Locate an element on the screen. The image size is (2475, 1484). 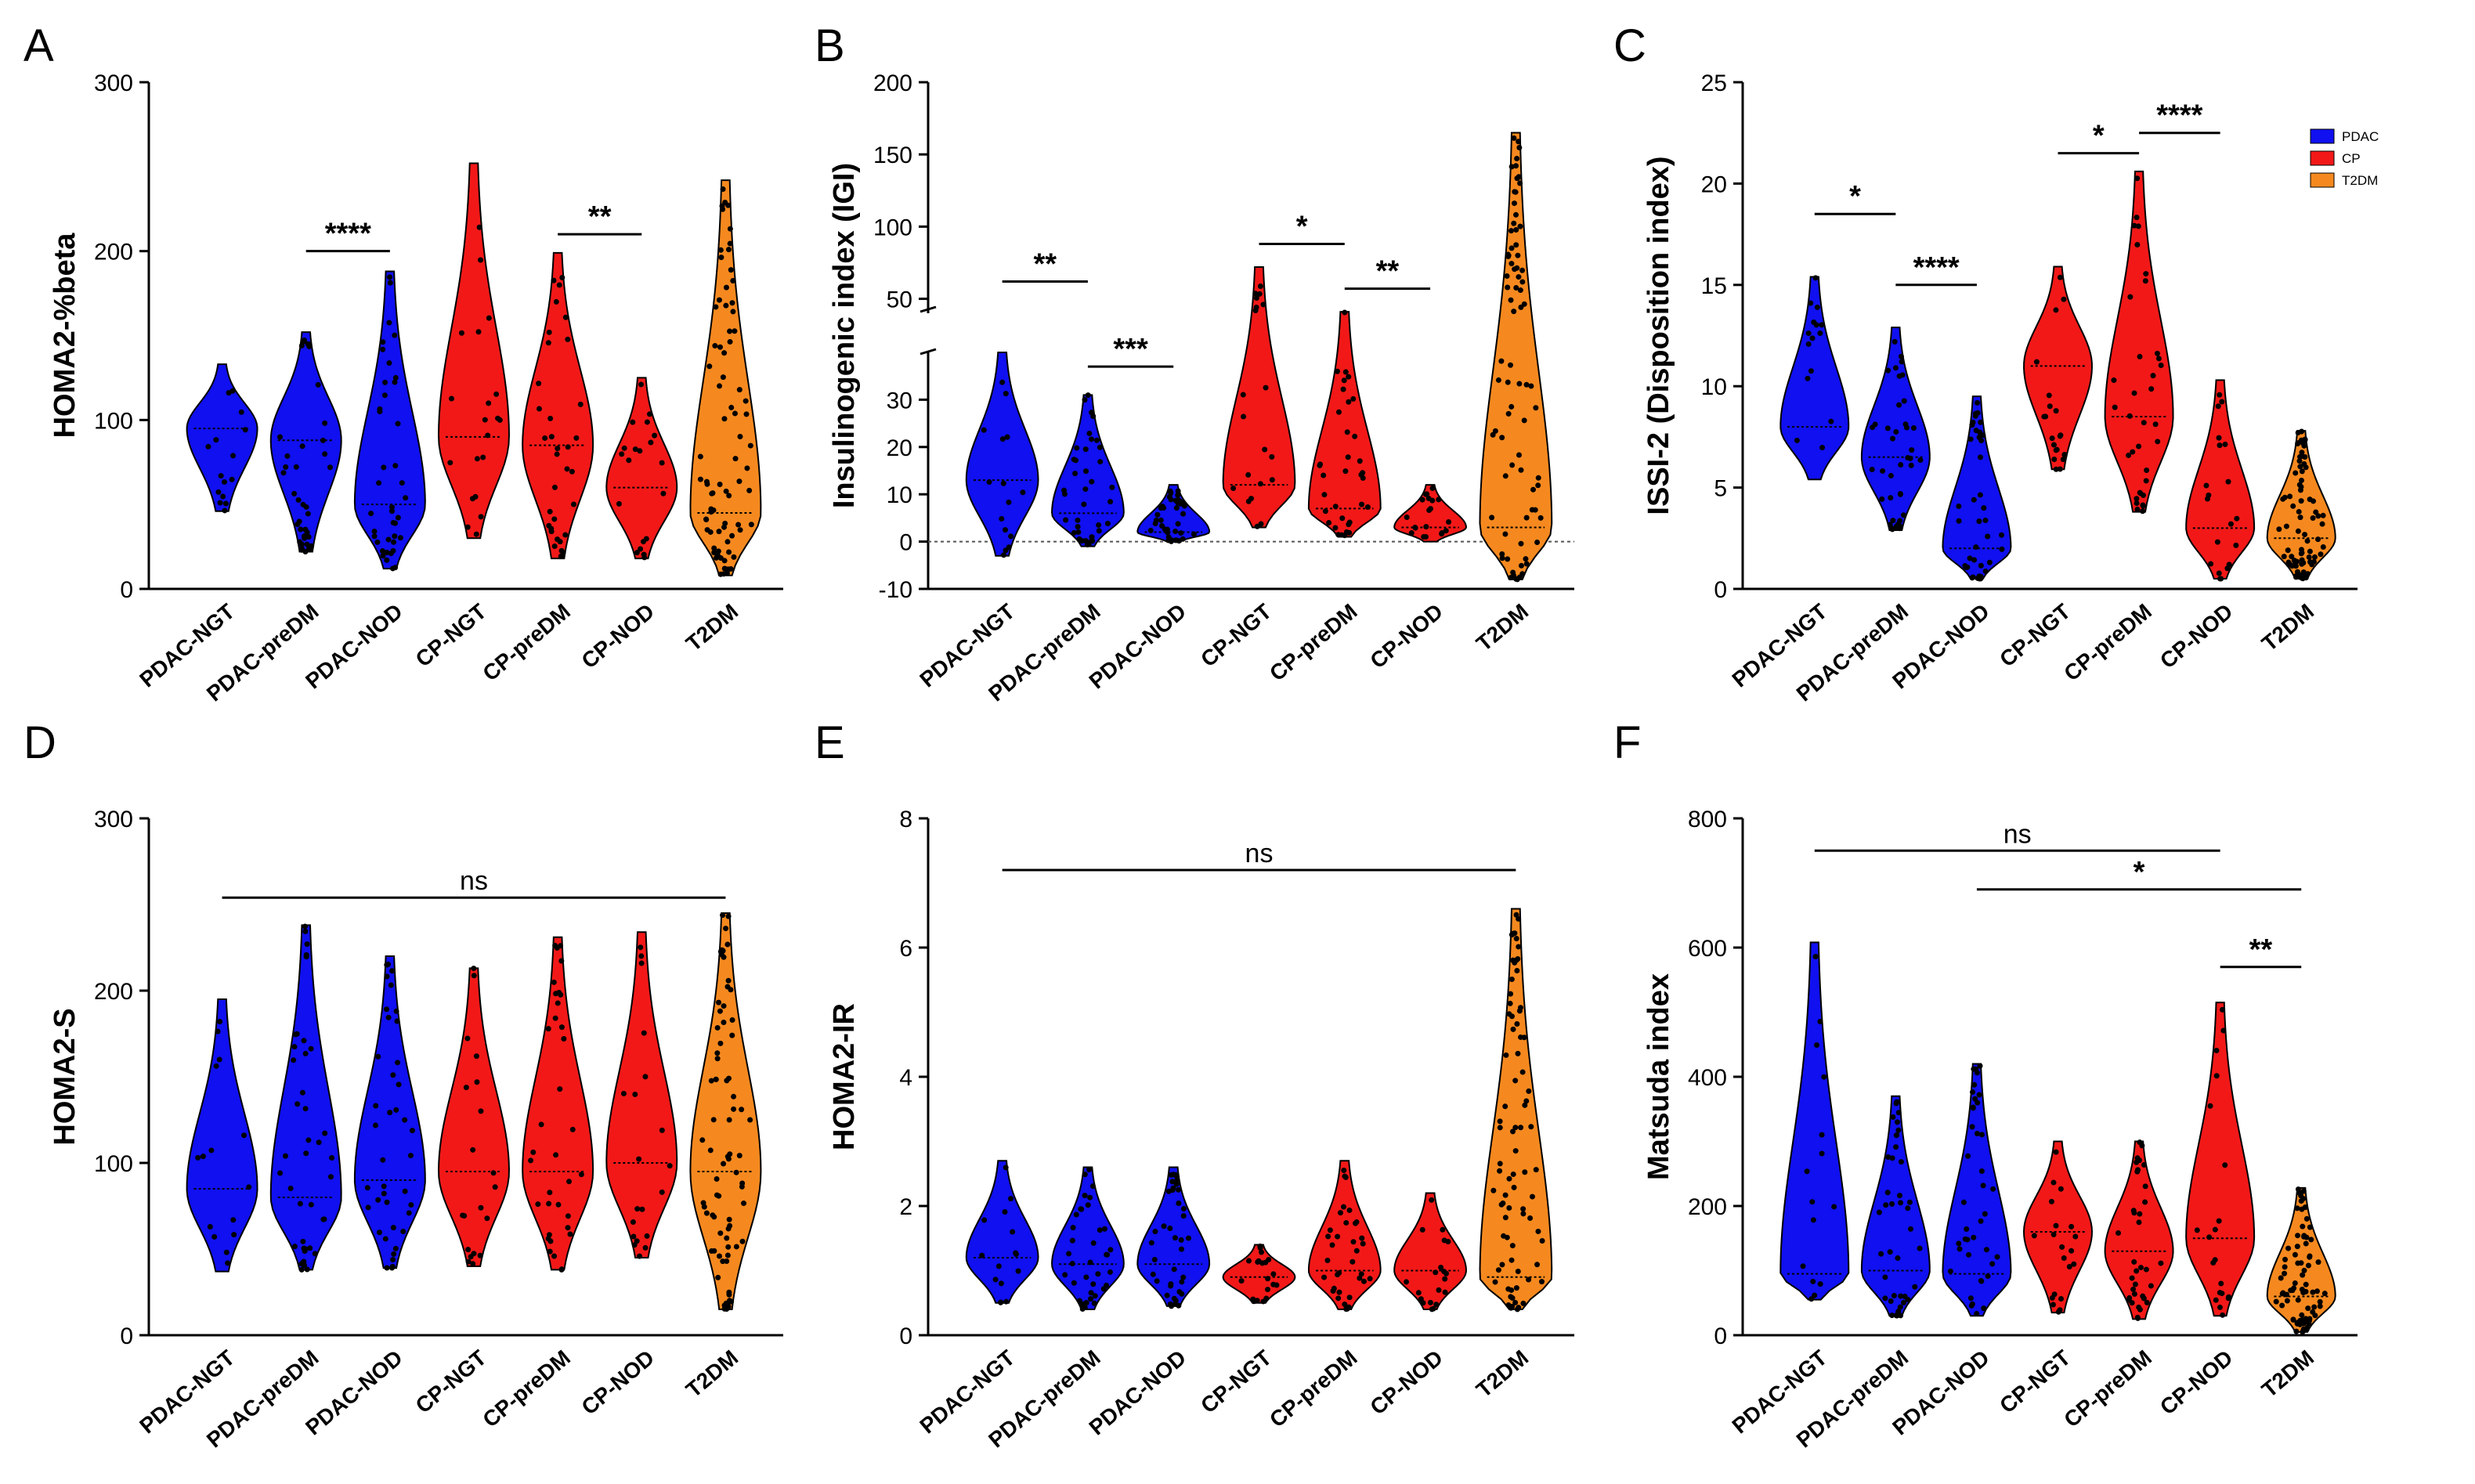
x-tick-label: CP-preDM is located at coordinates (1313, 642).